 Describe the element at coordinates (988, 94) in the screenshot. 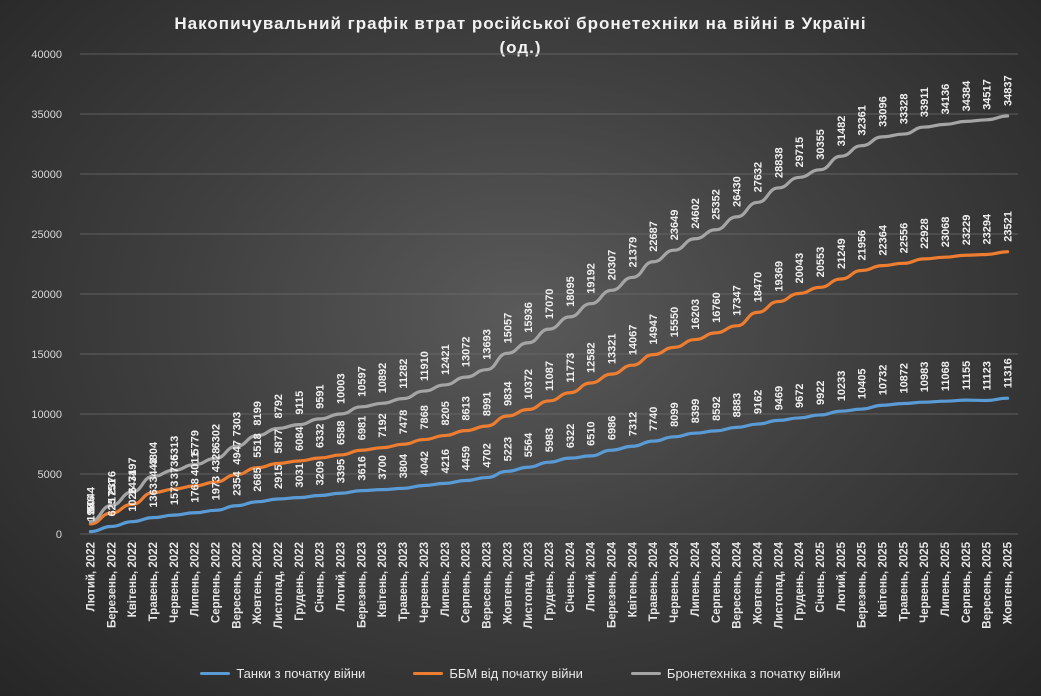

I see `data-label: 34517` at that location.